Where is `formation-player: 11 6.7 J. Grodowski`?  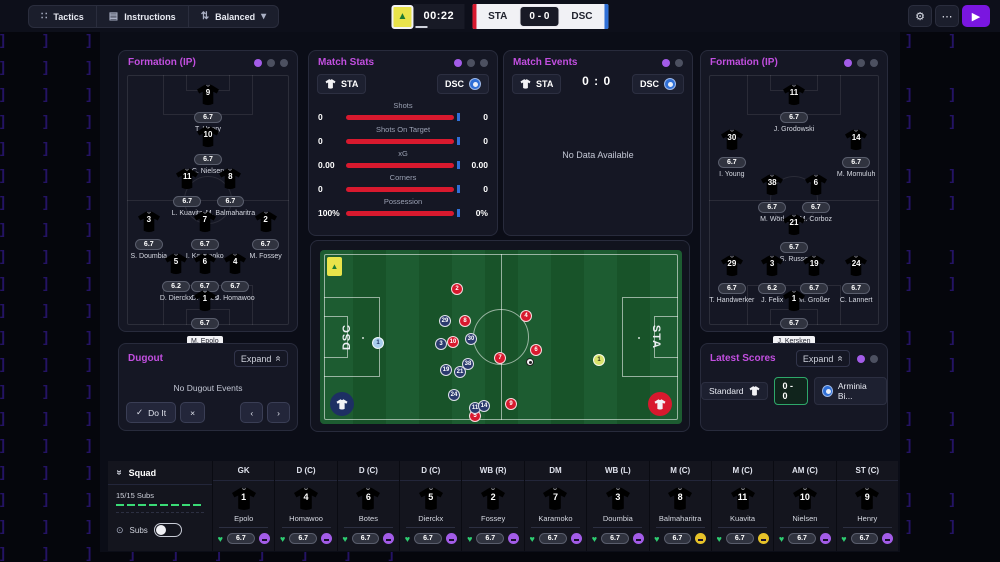 formation-player: 11 6.7 J. Grodowski is located at coordinates (794, 108).